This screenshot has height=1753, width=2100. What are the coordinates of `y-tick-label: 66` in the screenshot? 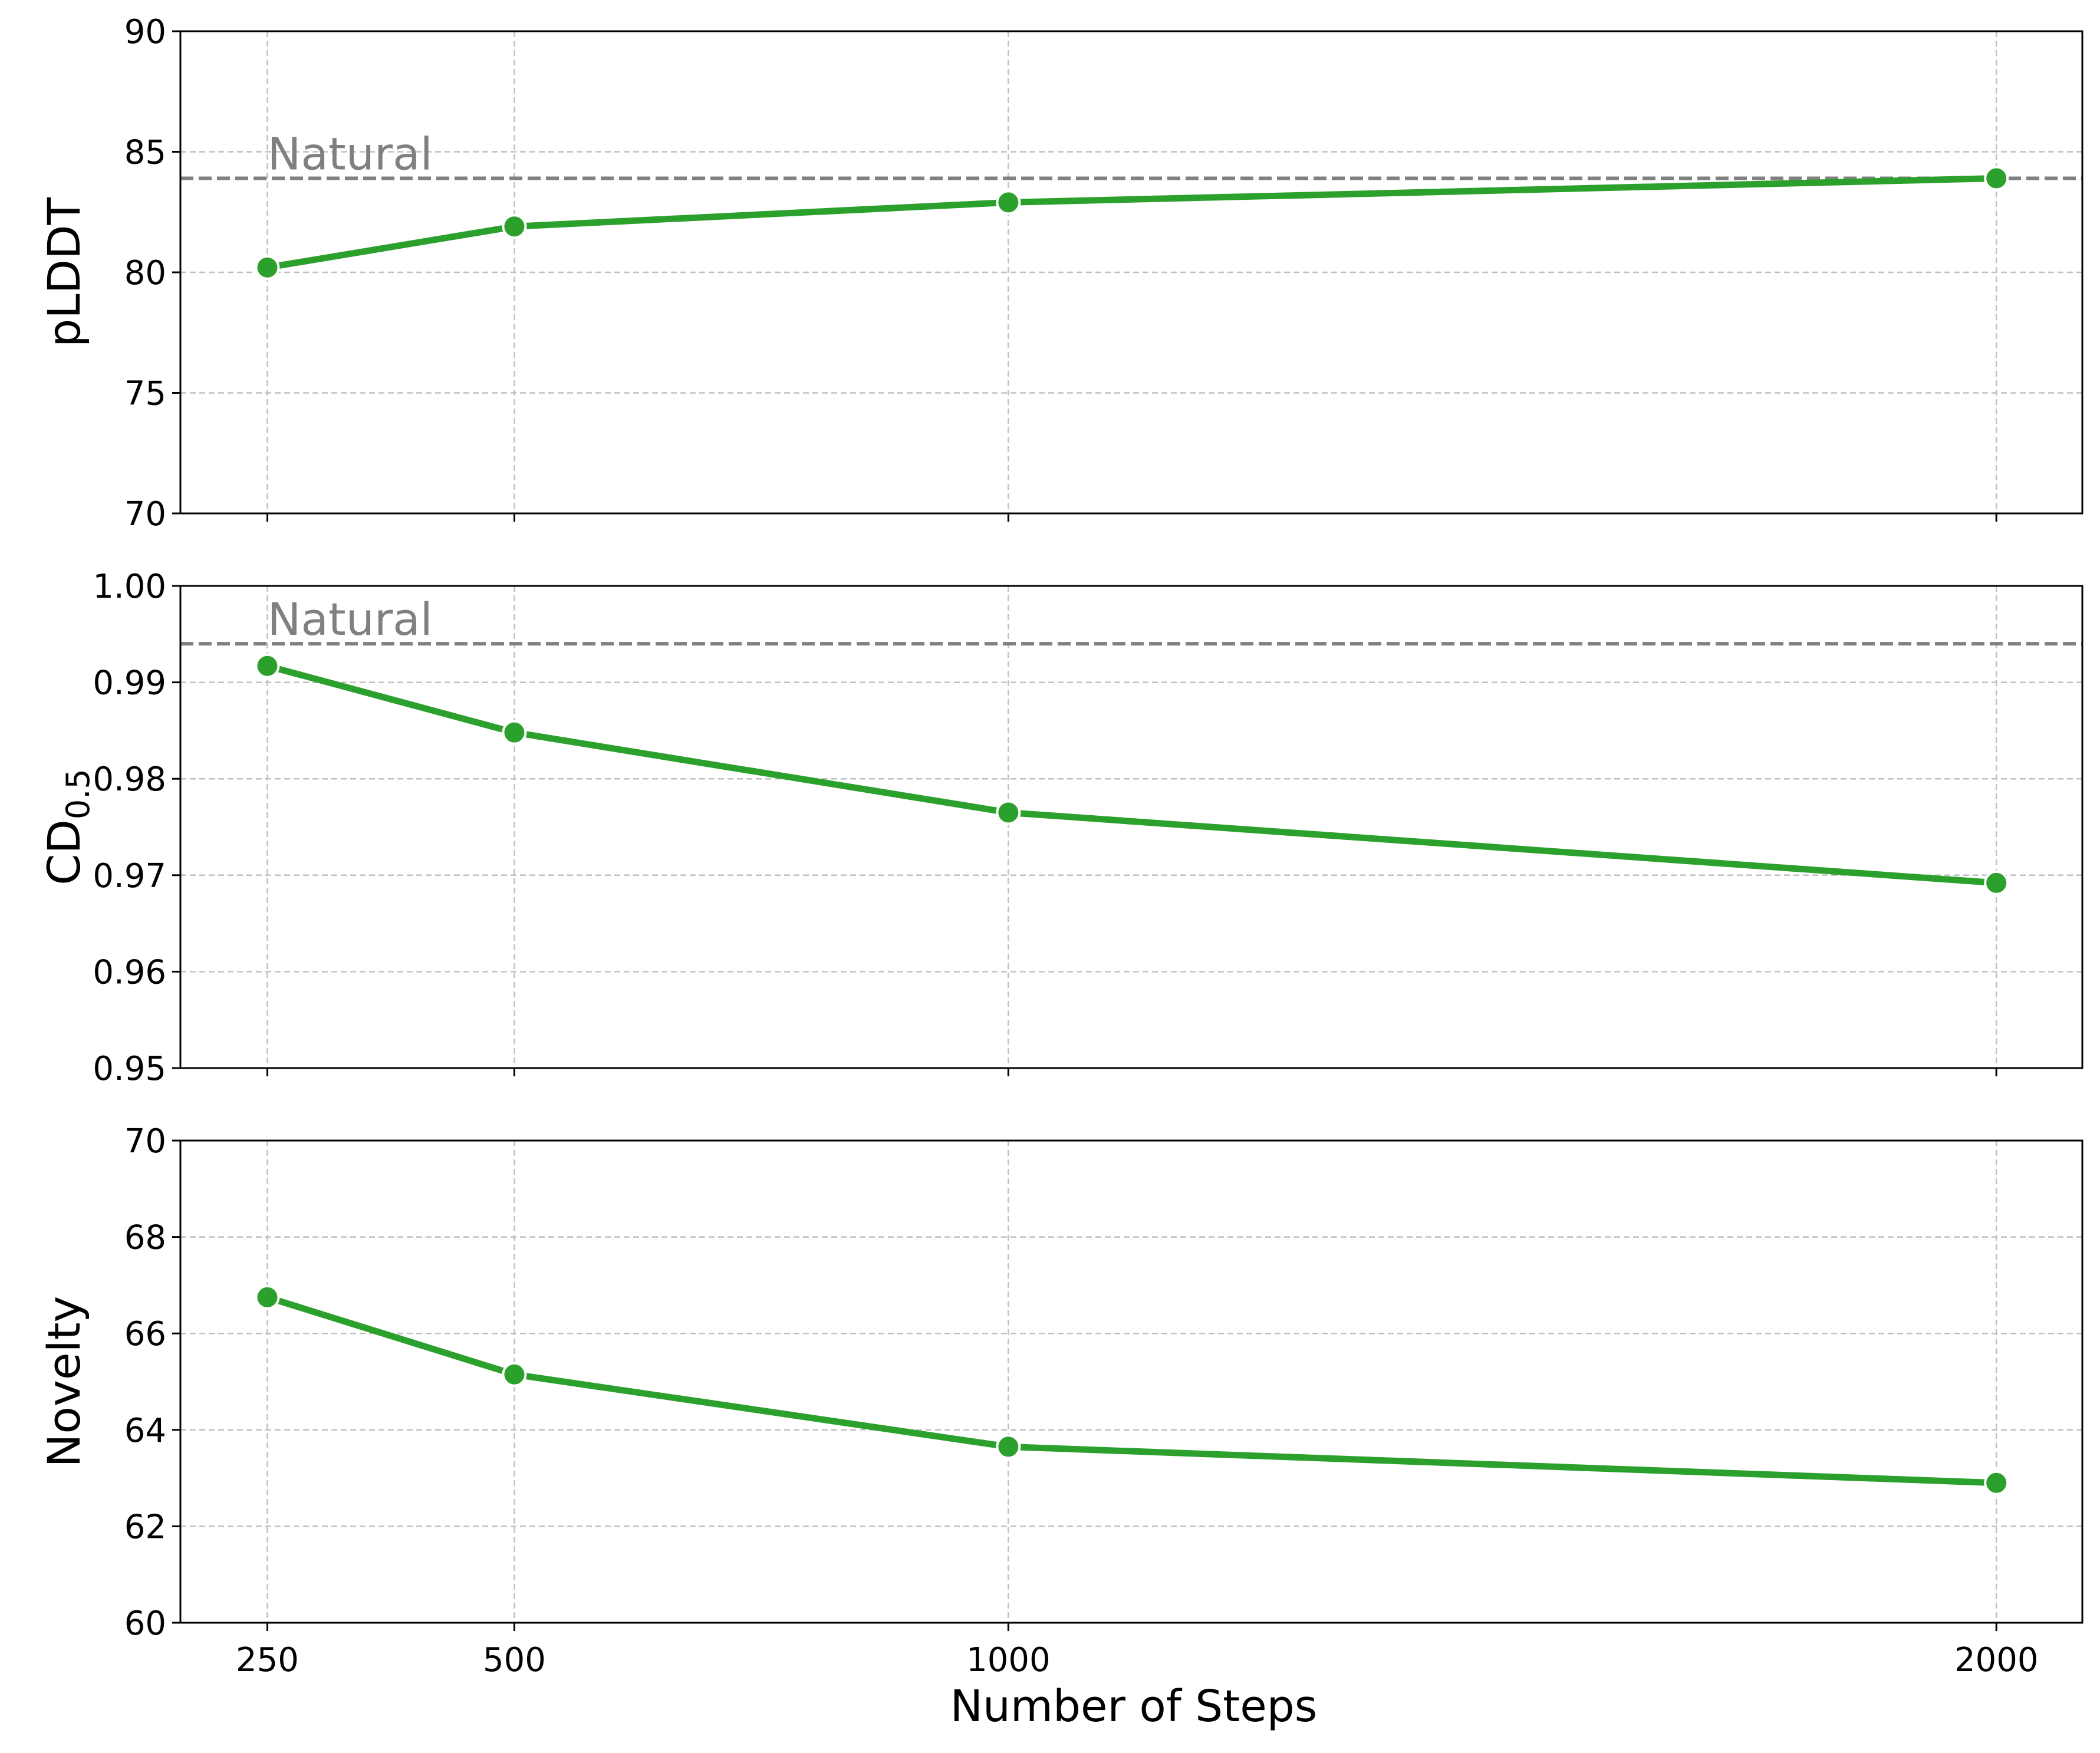 It's located at (145, 1334).